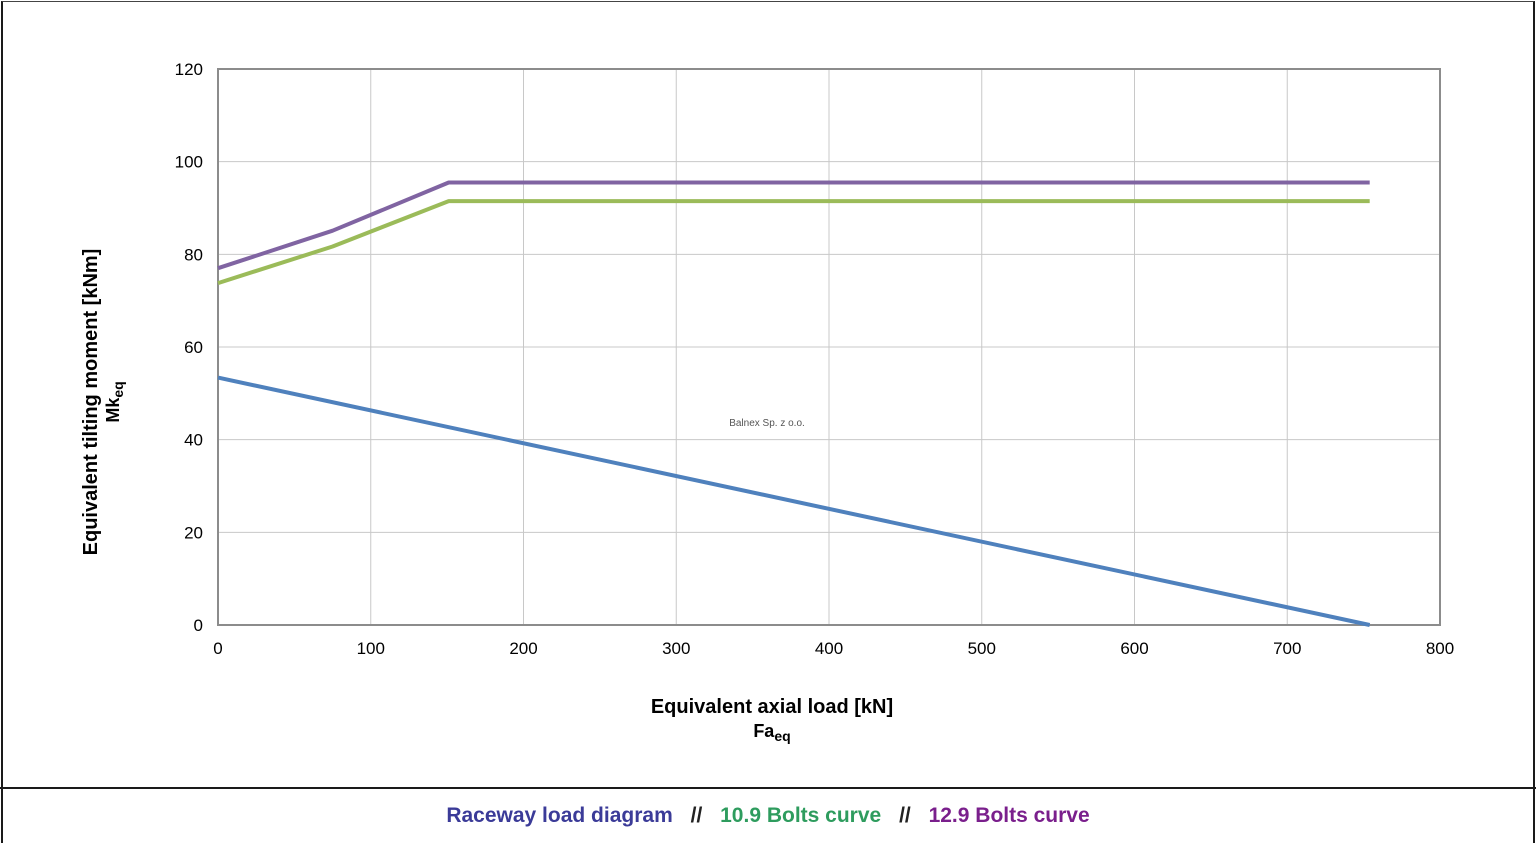  Describe the element at coordinates (559, 815) in the screenshot. I see `legend-item-raceway: Raceway load diagram` at that location.